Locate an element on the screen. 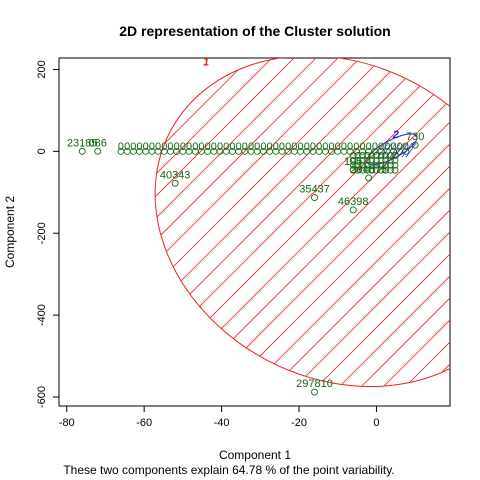 The height and width of the screenshot is (480, 480). cluster-2-label: 2 is located at coordinates (395, 135).